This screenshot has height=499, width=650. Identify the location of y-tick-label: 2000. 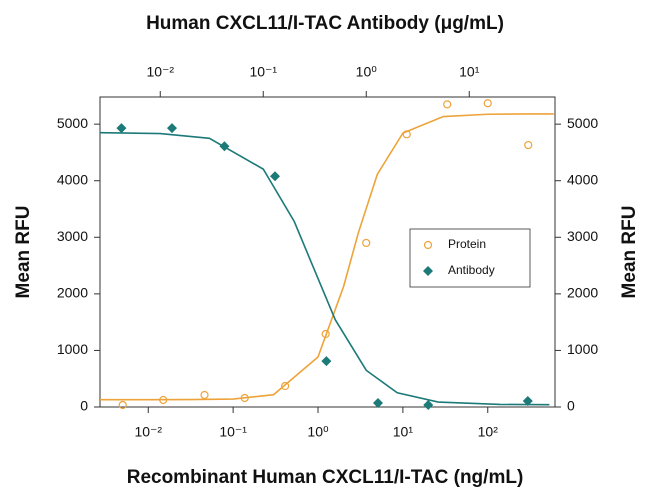
(72, 293).